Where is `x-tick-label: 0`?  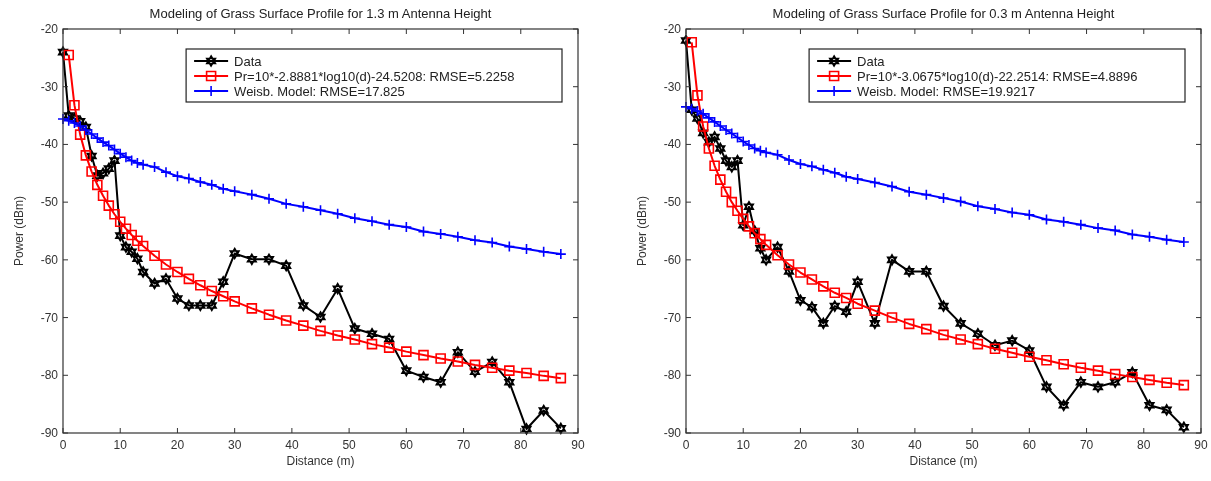 x-tick-label: 0 is located at coordinates (63, 445).